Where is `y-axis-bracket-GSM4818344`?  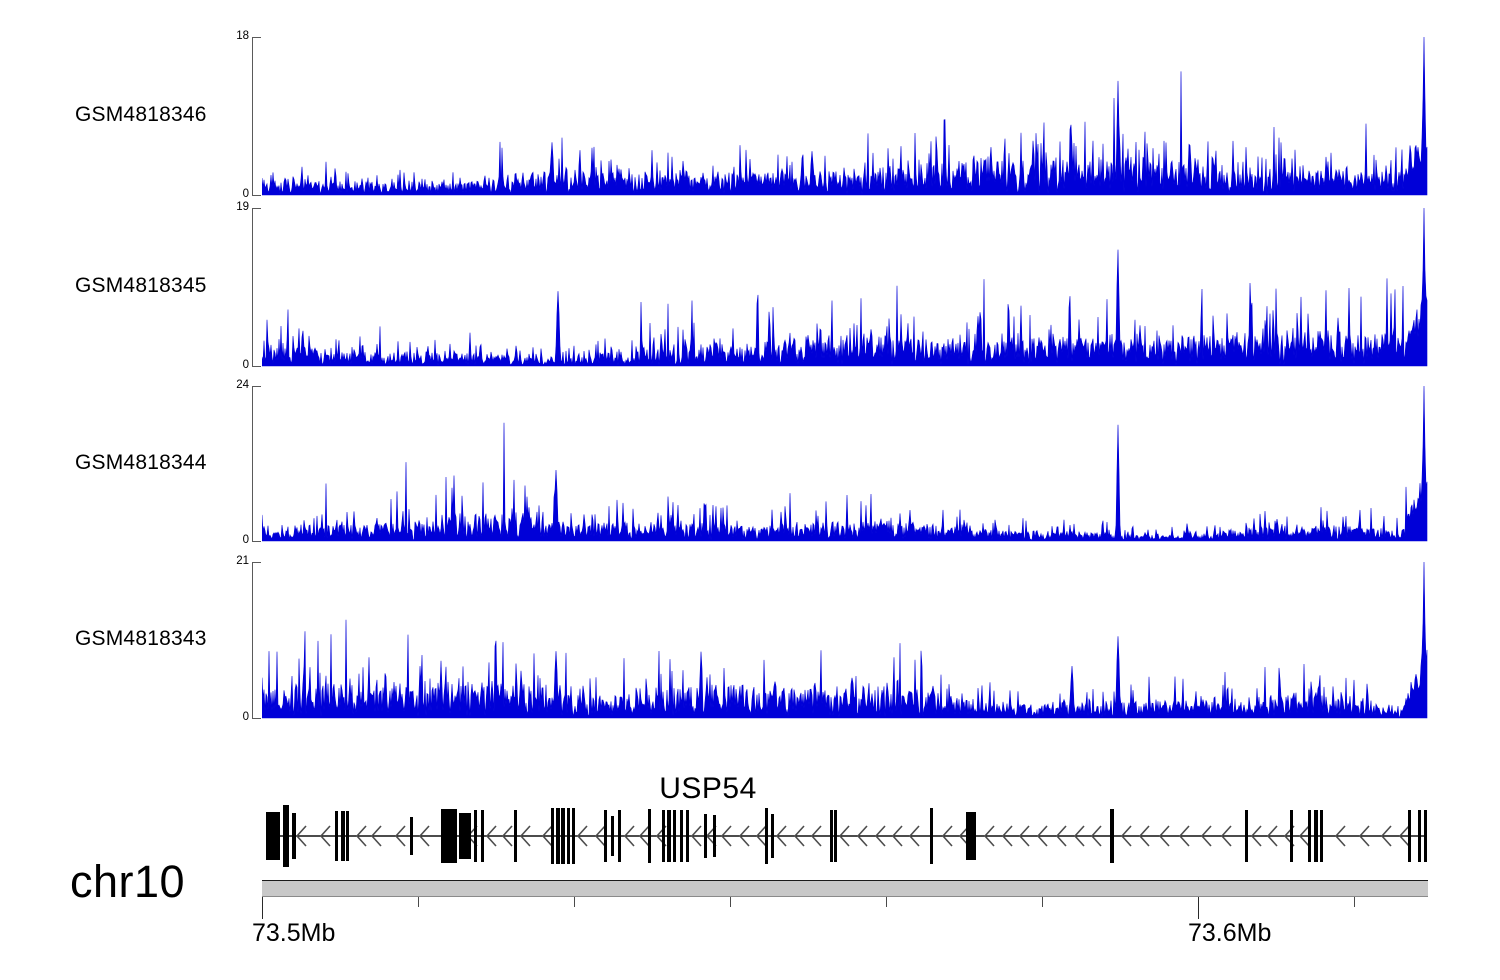
y-axis-bracket-GSM4818344 is located at coordinates (256, 464).